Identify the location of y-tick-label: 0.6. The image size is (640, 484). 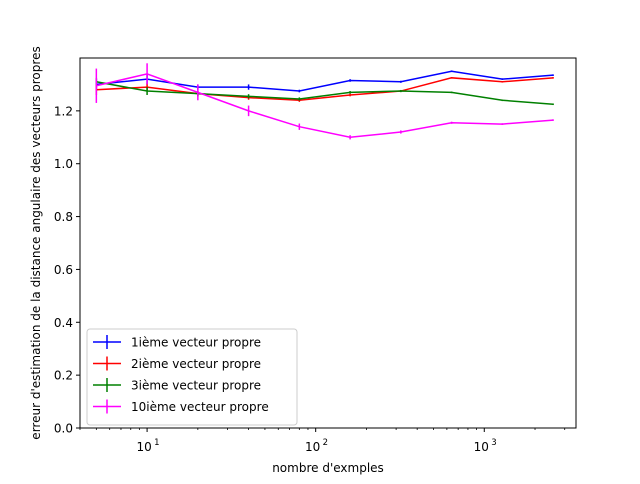
(63, 270).